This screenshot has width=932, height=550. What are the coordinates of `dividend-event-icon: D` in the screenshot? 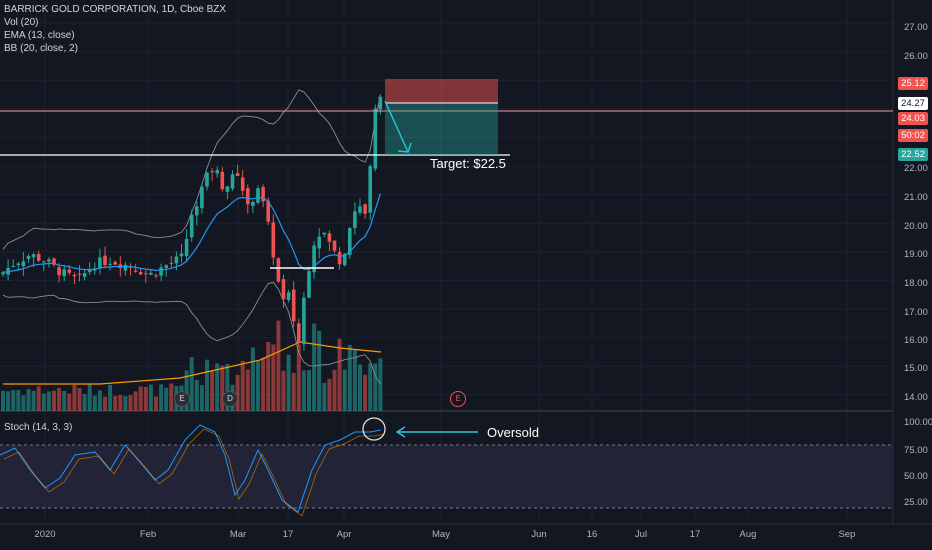 It's located at (230, 399).